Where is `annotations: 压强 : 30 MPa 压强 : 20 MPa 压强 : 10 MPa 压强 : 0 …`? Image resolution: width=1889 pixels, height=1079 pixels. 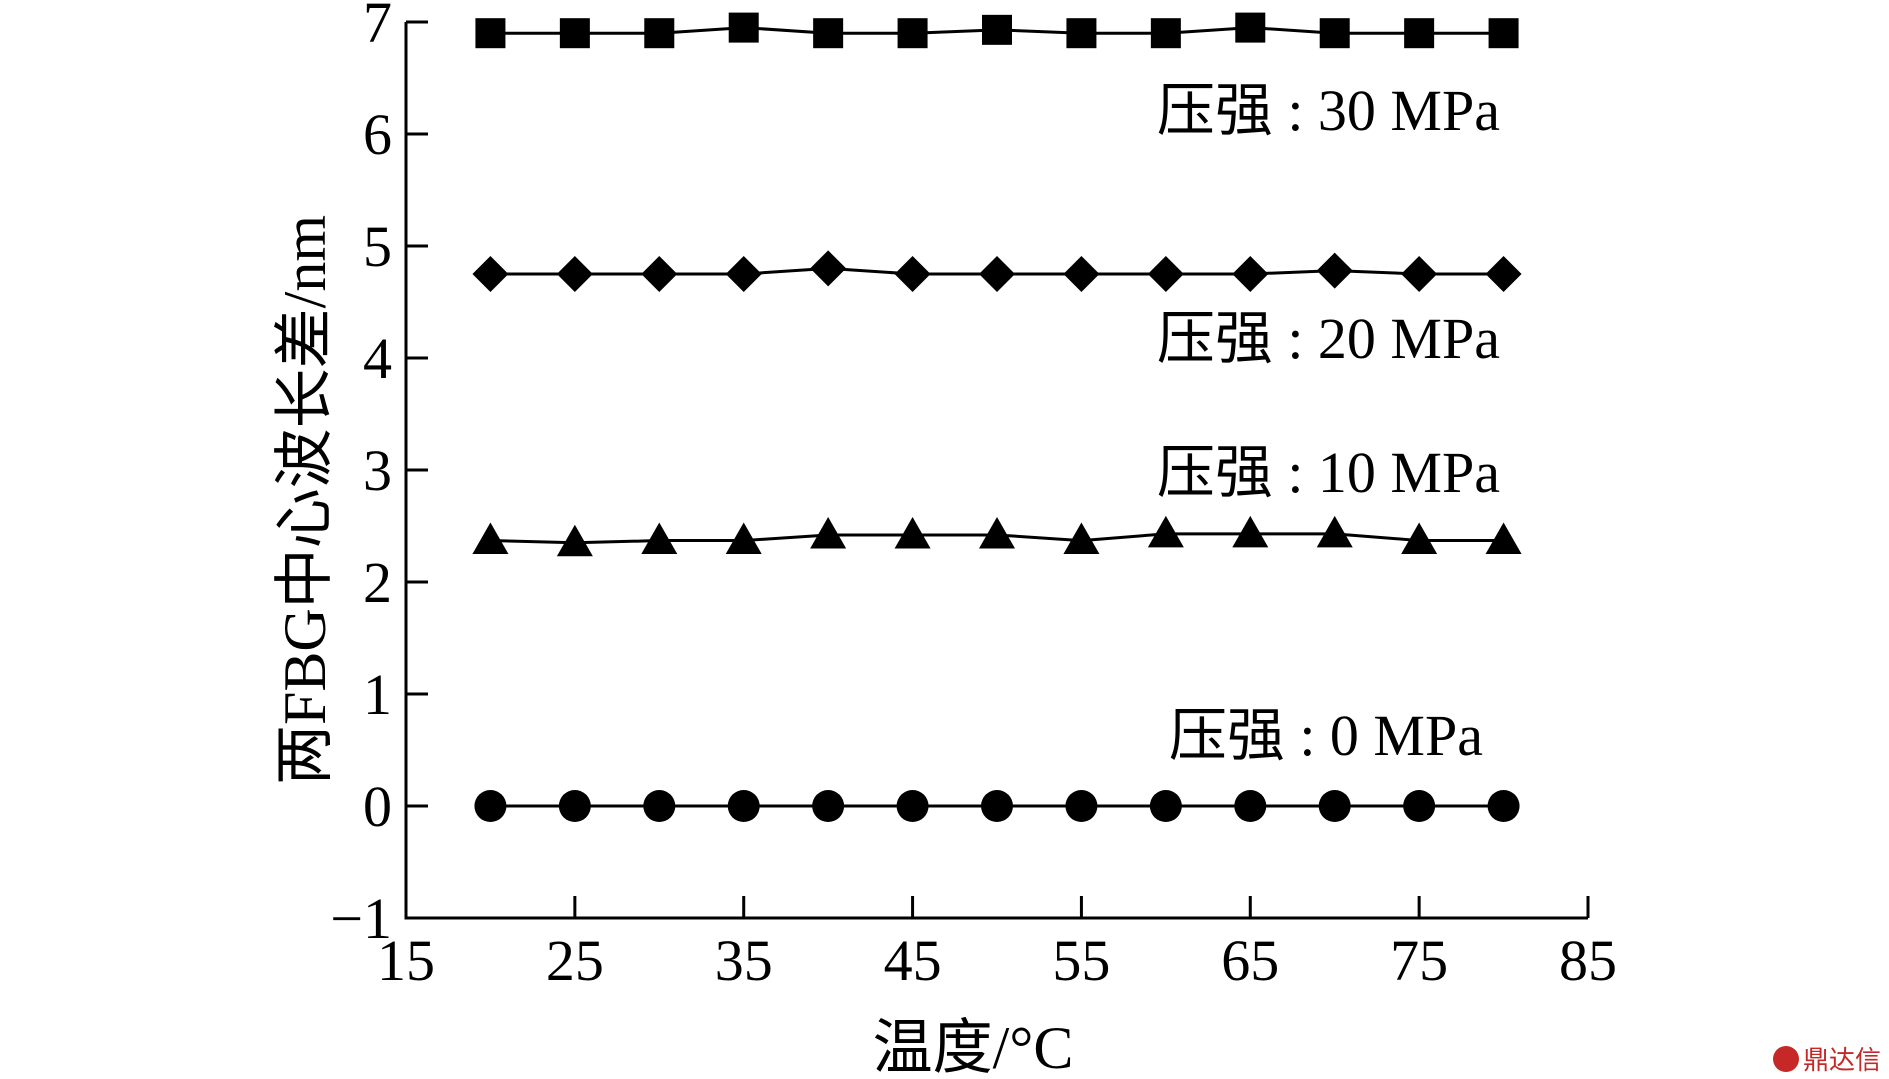 annotations: 压强 : 30 MPa 压强 : 20 MPa 压强 : 10 MPa 压强 : 0 … is located at coordinates (1328, 423).